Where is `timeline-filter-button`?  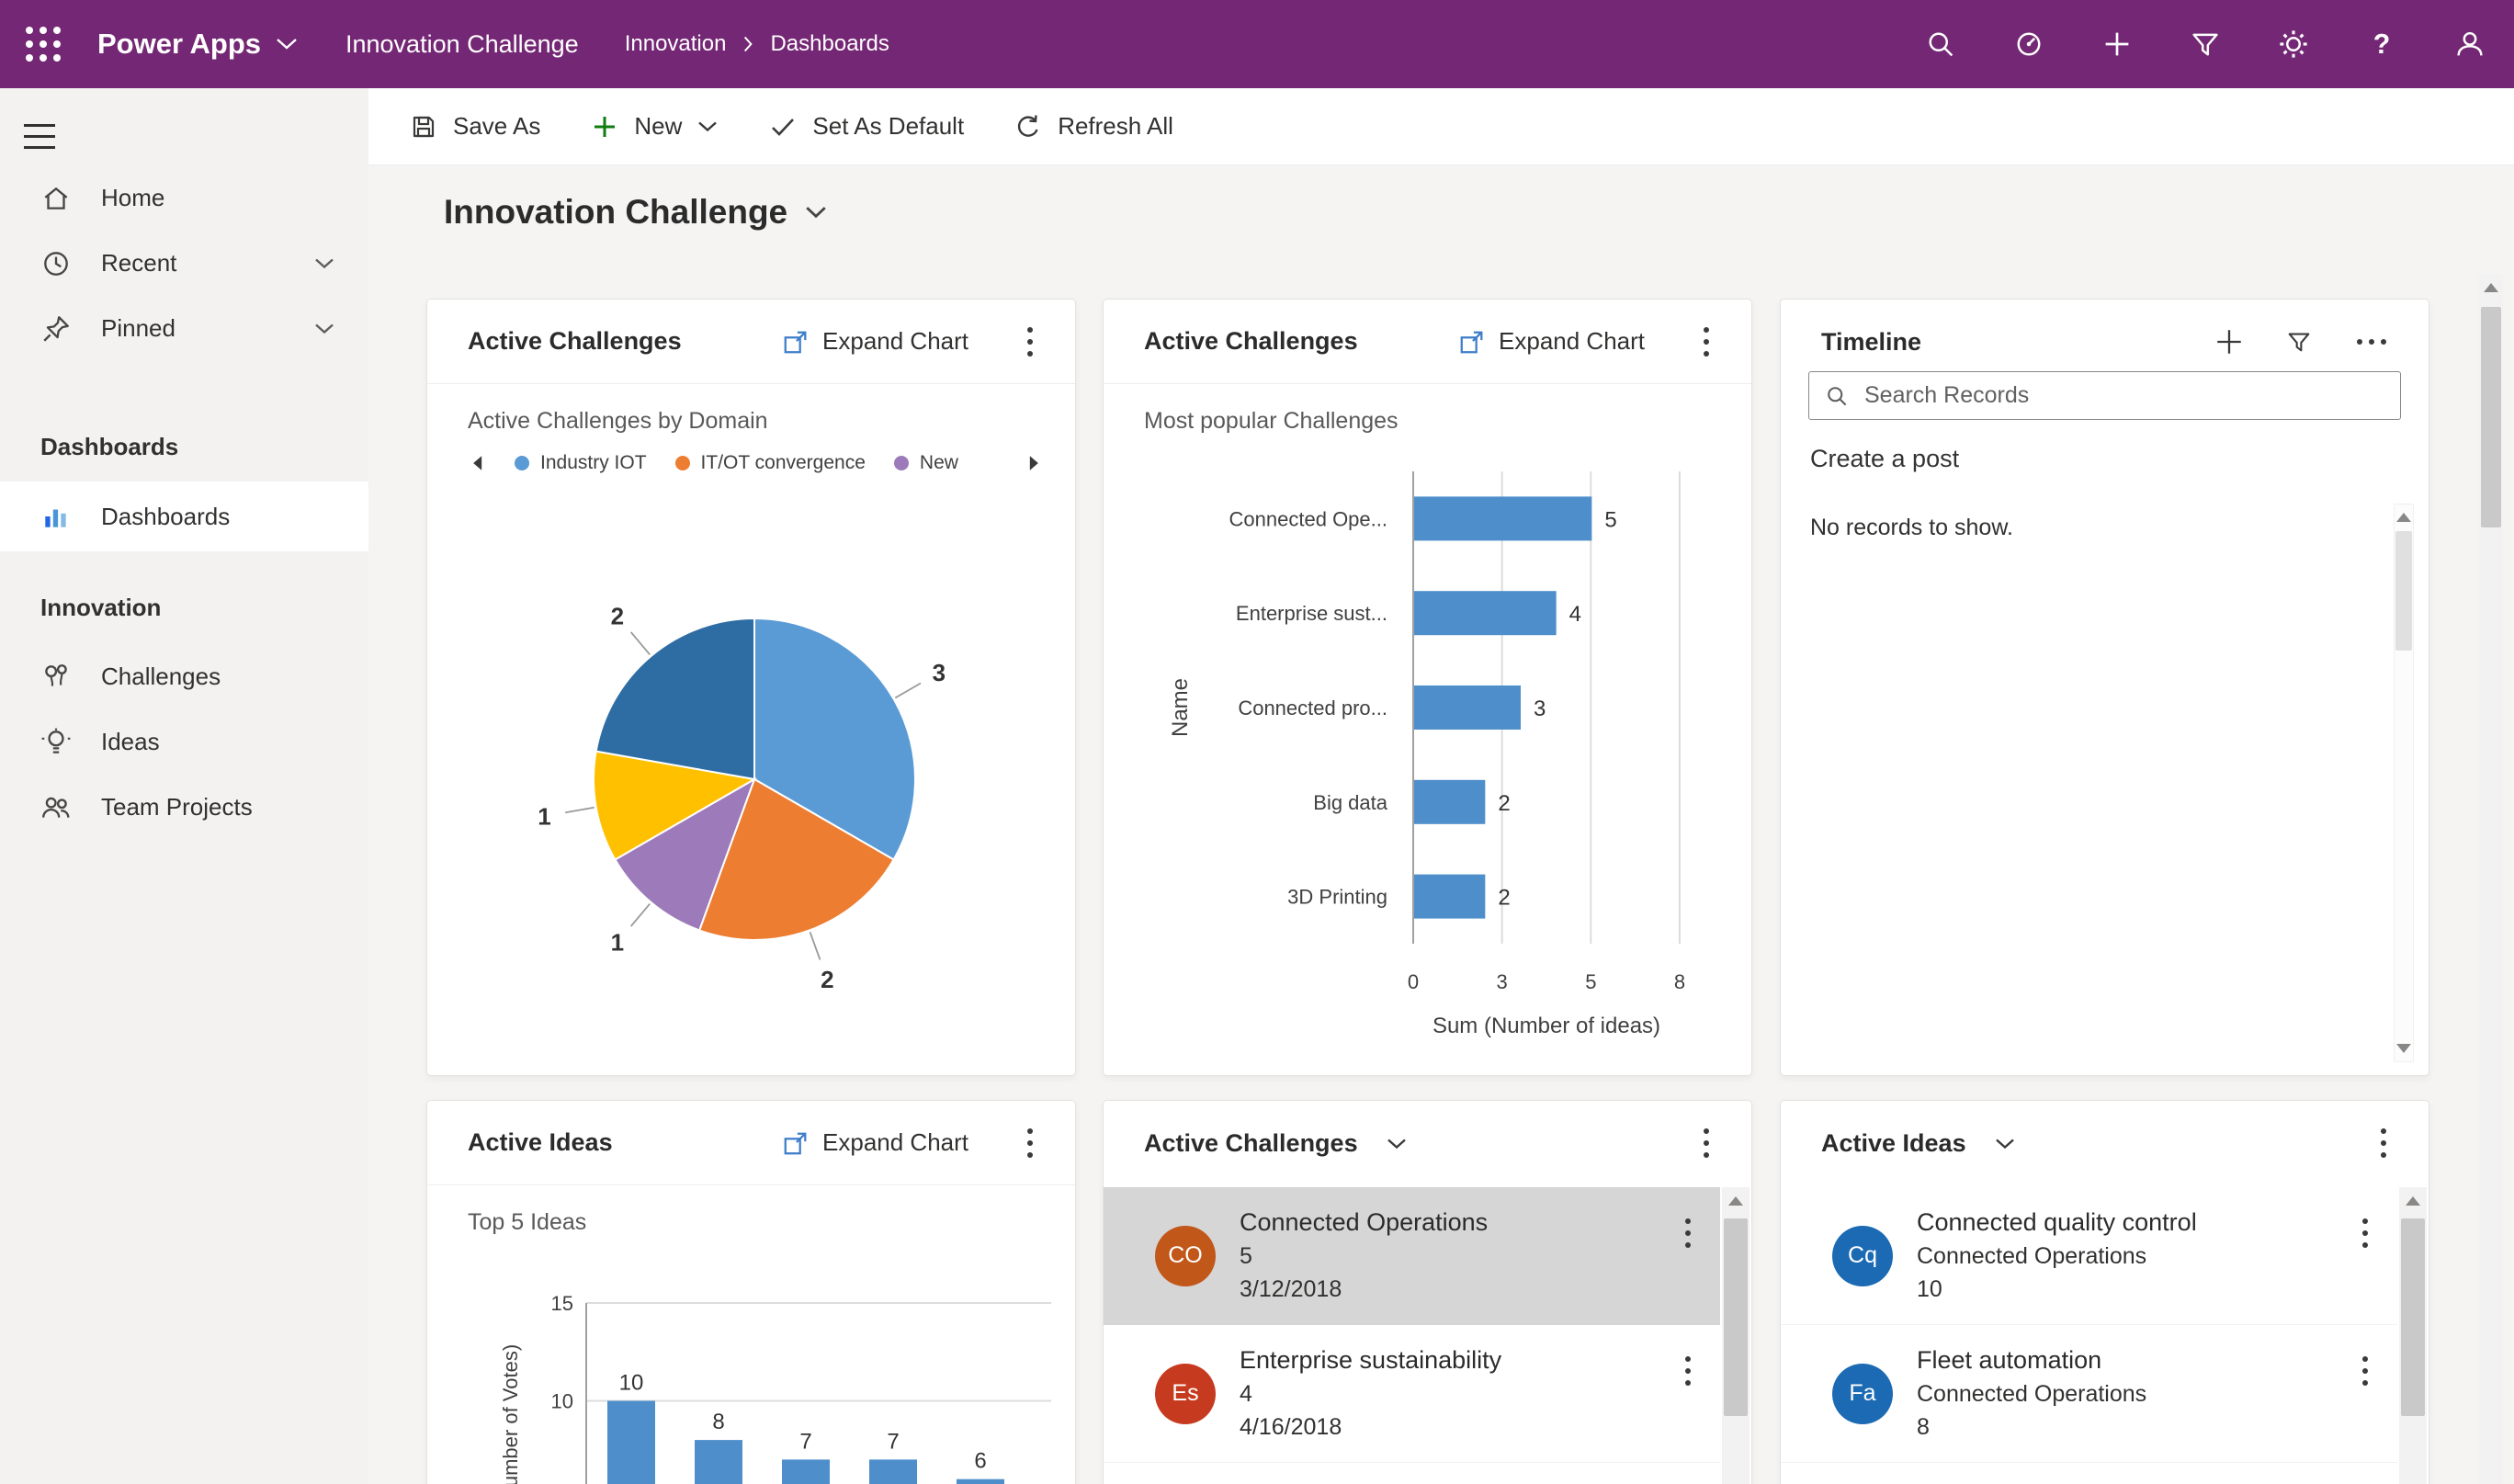
timeline-filter-button is located at coordinates (2299, 342).